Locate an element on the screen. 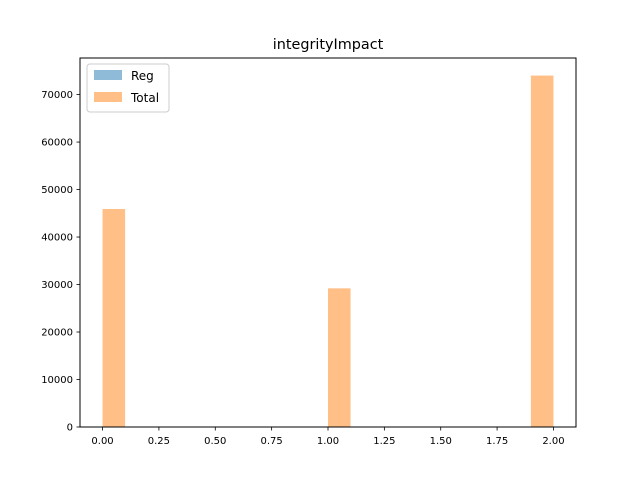  y-tick-label: 70000 is located at coordinates (57, 95).